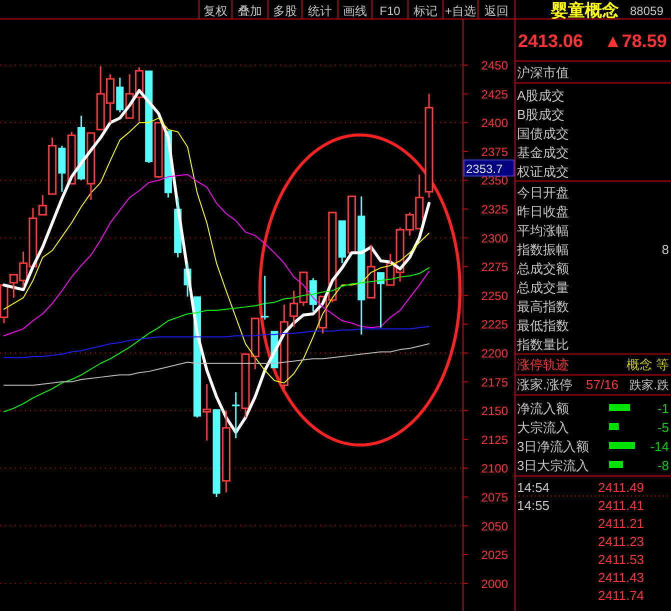 This screenshot has height=611, width=671. What do you see at coordinates (494, 353) in the screenshot?
I see `y-tick-label: 2200` at bounding box center [494, 353].